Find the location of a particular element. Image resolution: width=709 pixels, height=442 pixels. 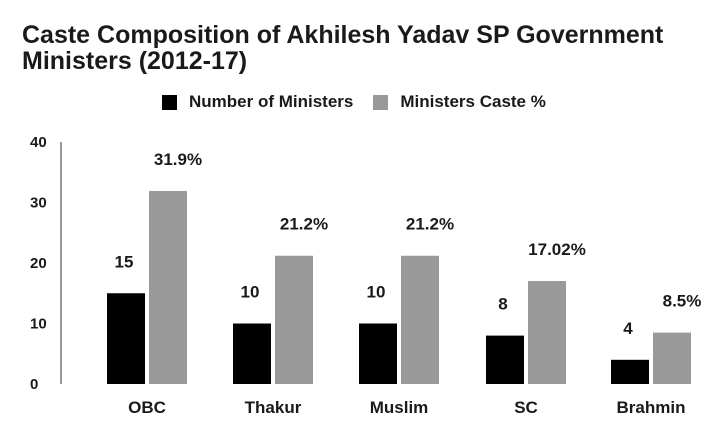

y-tick-label: 20 is located at coordinates (38, 263).